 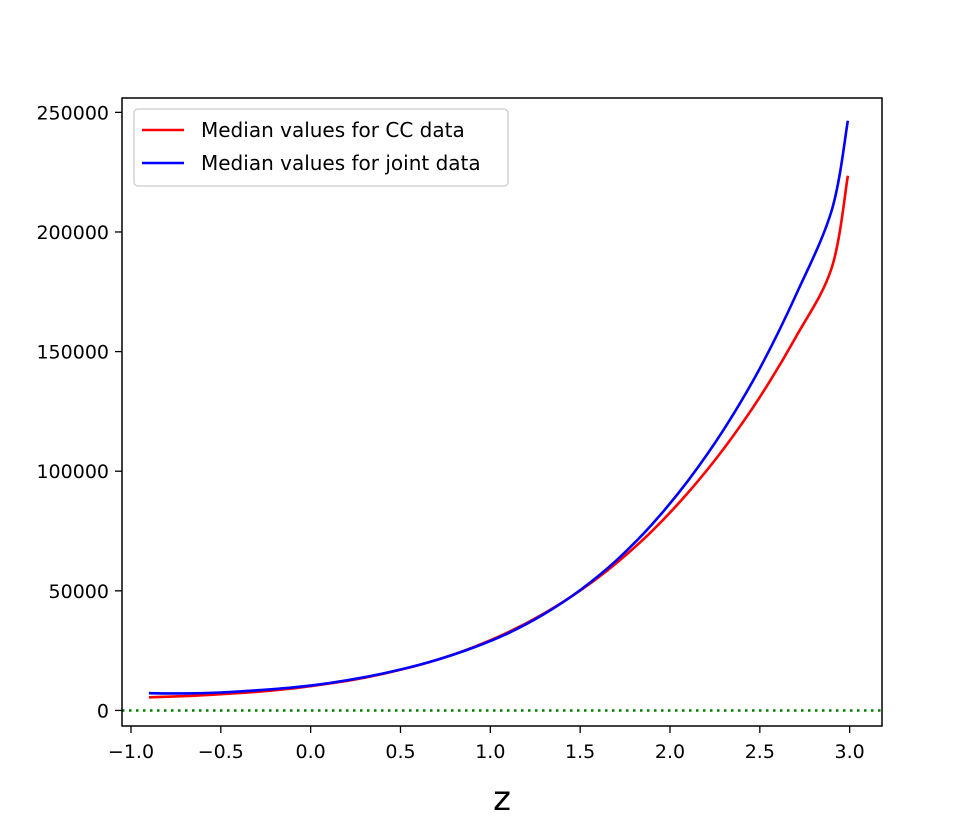 What do you see at coordinates (72, 233) in the screenshot?
I see `y-tick-label: 200000` at bounding box center [72, 233].